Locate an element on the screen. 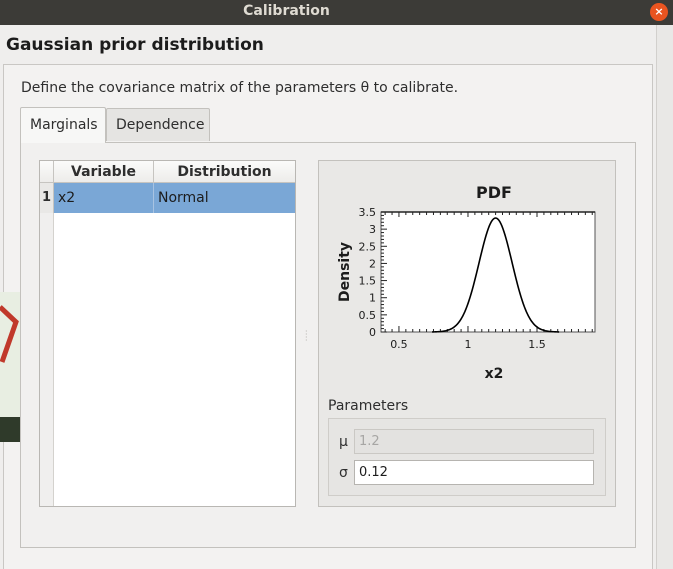 This screenshot has height=569, width=673. mu-input: 1.2 is located at coordinates (474, 441).